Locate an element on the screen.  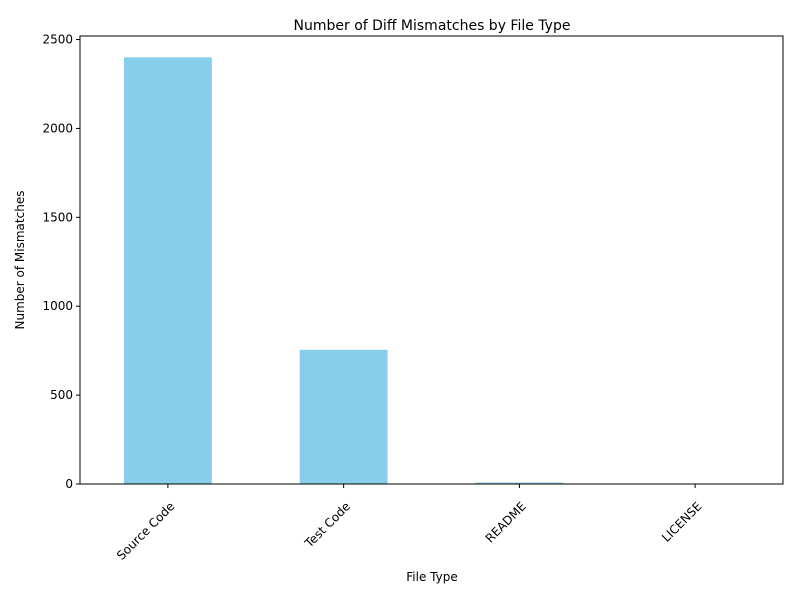
x-tick-label: Source Code is located at coordinates (145, 530).